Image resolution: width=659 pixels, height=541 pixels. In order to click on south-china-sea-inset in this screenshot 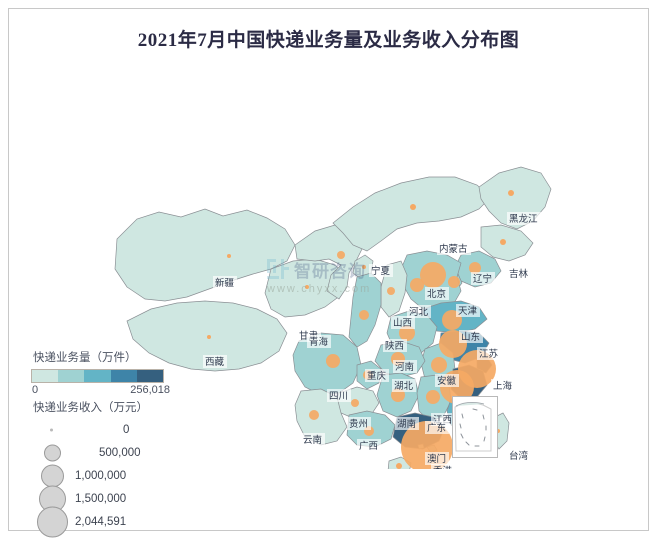, I will do `click(475, 427)`.